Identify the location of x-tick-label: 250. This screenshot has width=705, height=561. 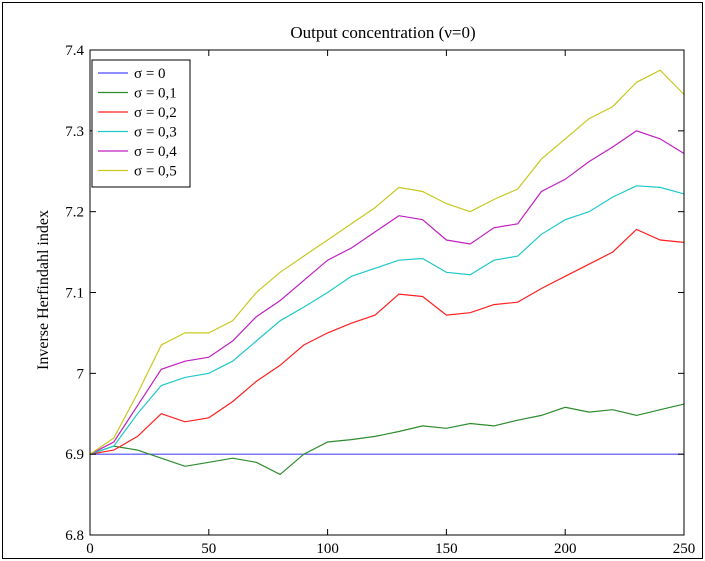
(684, 549).